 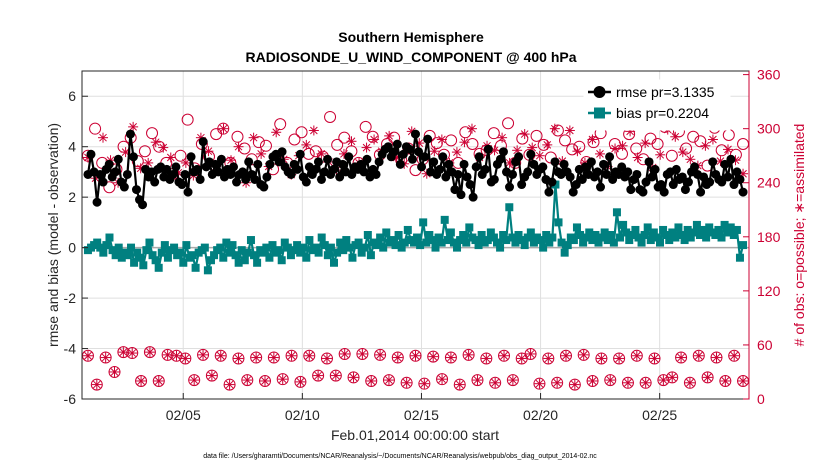 What do you see at coordinates (72, 96) in the screenshot?
I see `y-tick-label: 6` at bounding box center [72, 96].